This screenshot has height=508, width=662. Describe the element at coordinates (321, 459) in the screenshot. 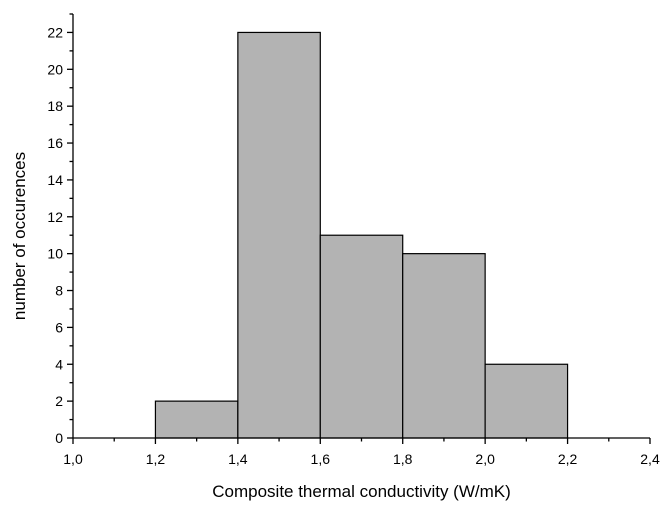

I see `x-tick-label: 1,6` at that location.